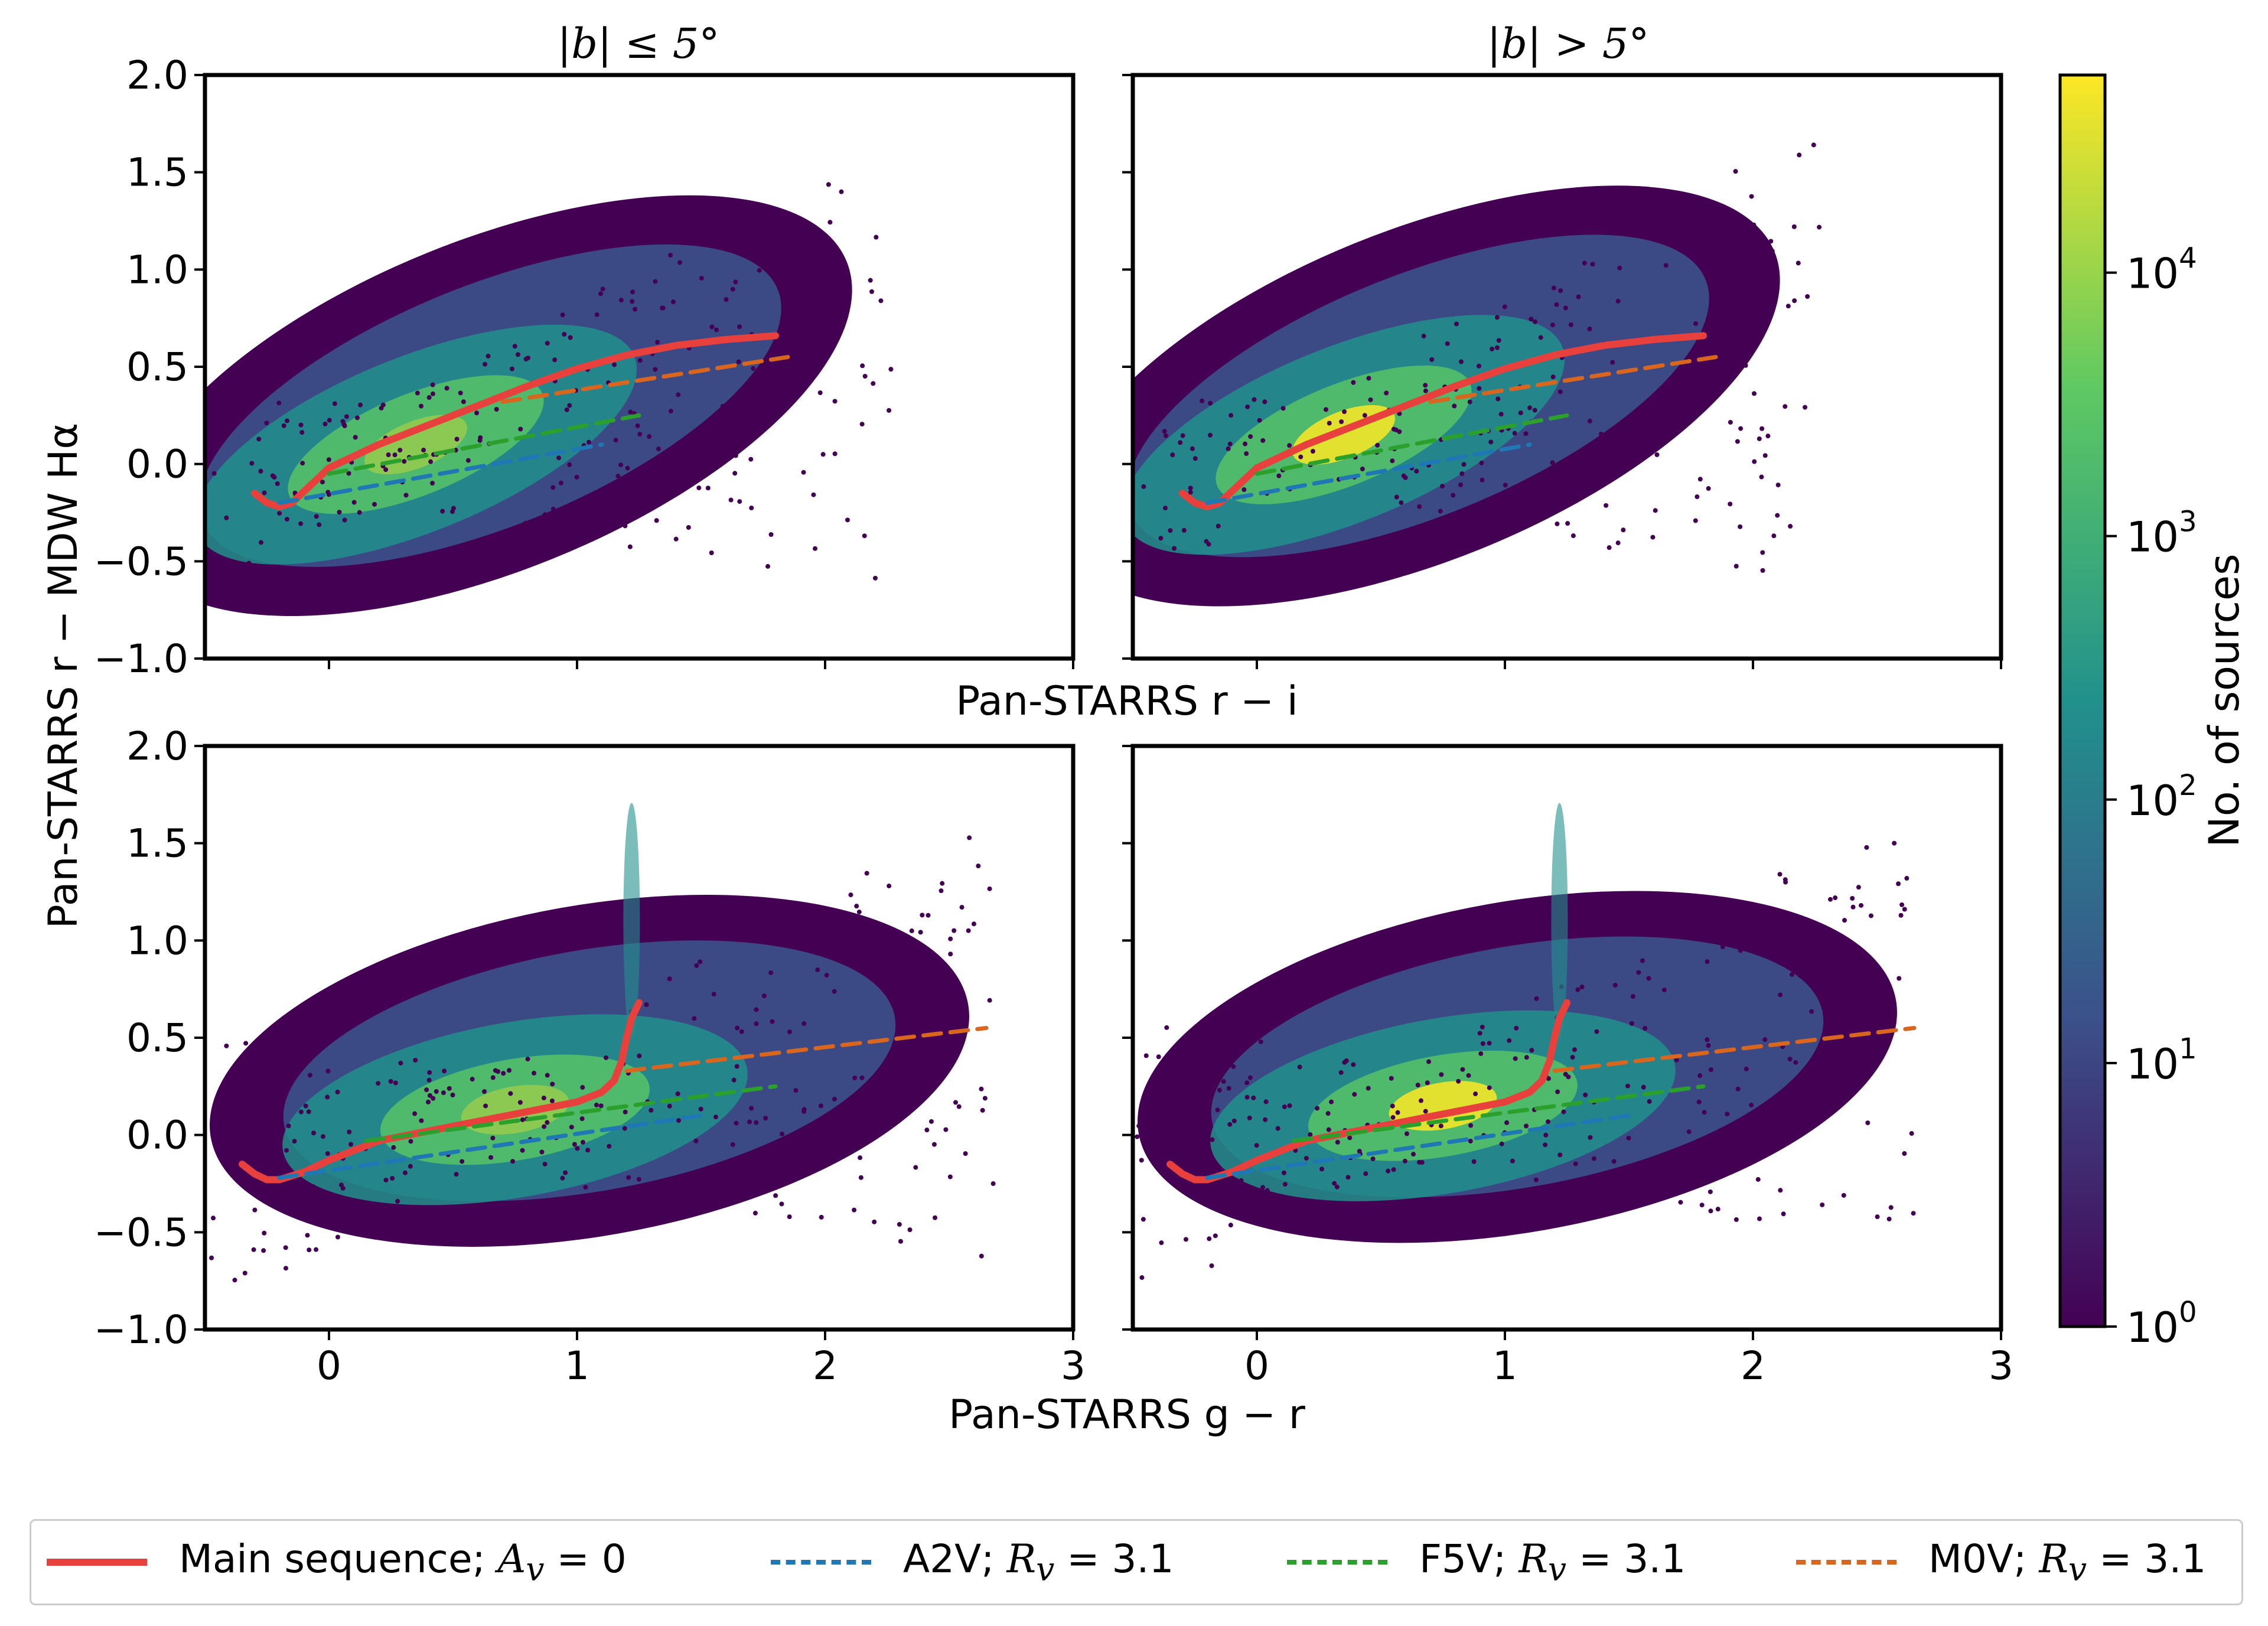  I want to click on panel-title-right: |b| > 5°, so click(1568, 44).